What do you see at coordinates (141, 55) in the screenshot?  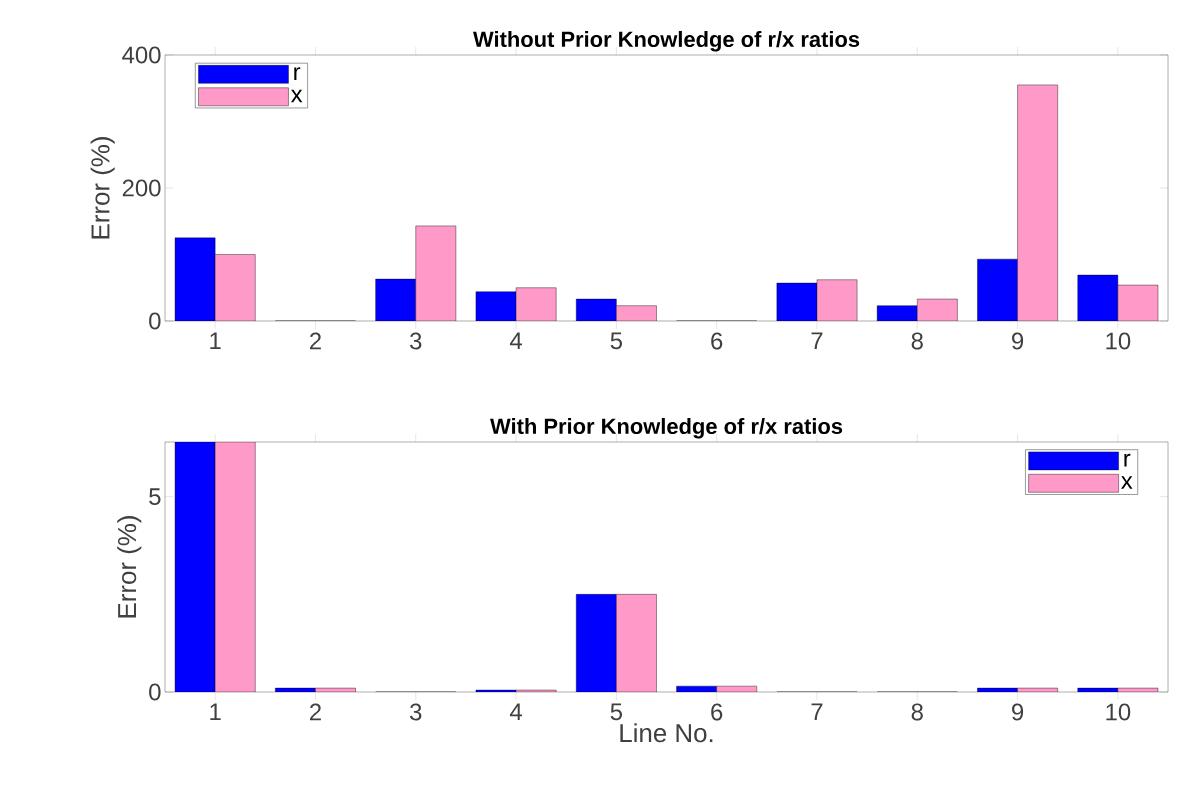 I see `y-tick-label: 400` at bounding box center [141, 55].